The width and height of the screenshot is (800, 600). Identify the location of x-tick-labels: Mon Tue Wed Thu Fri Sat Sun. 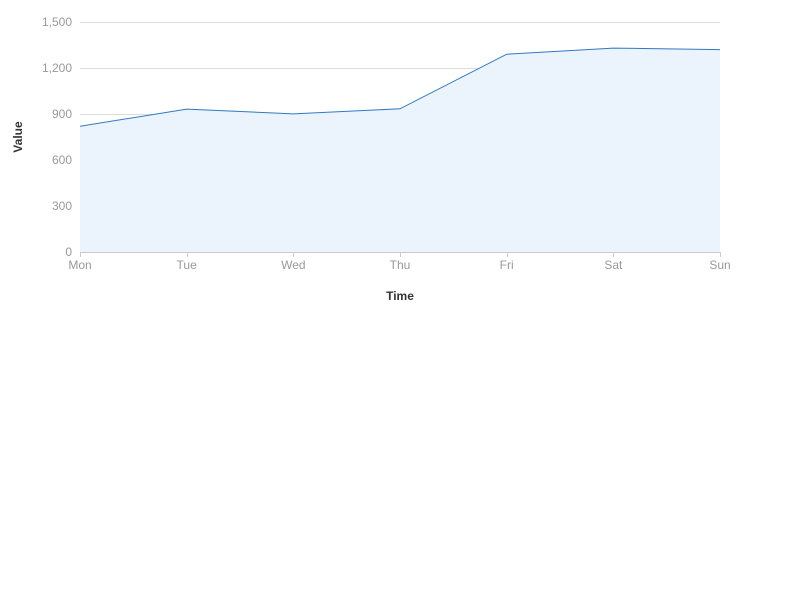
(399, 265).